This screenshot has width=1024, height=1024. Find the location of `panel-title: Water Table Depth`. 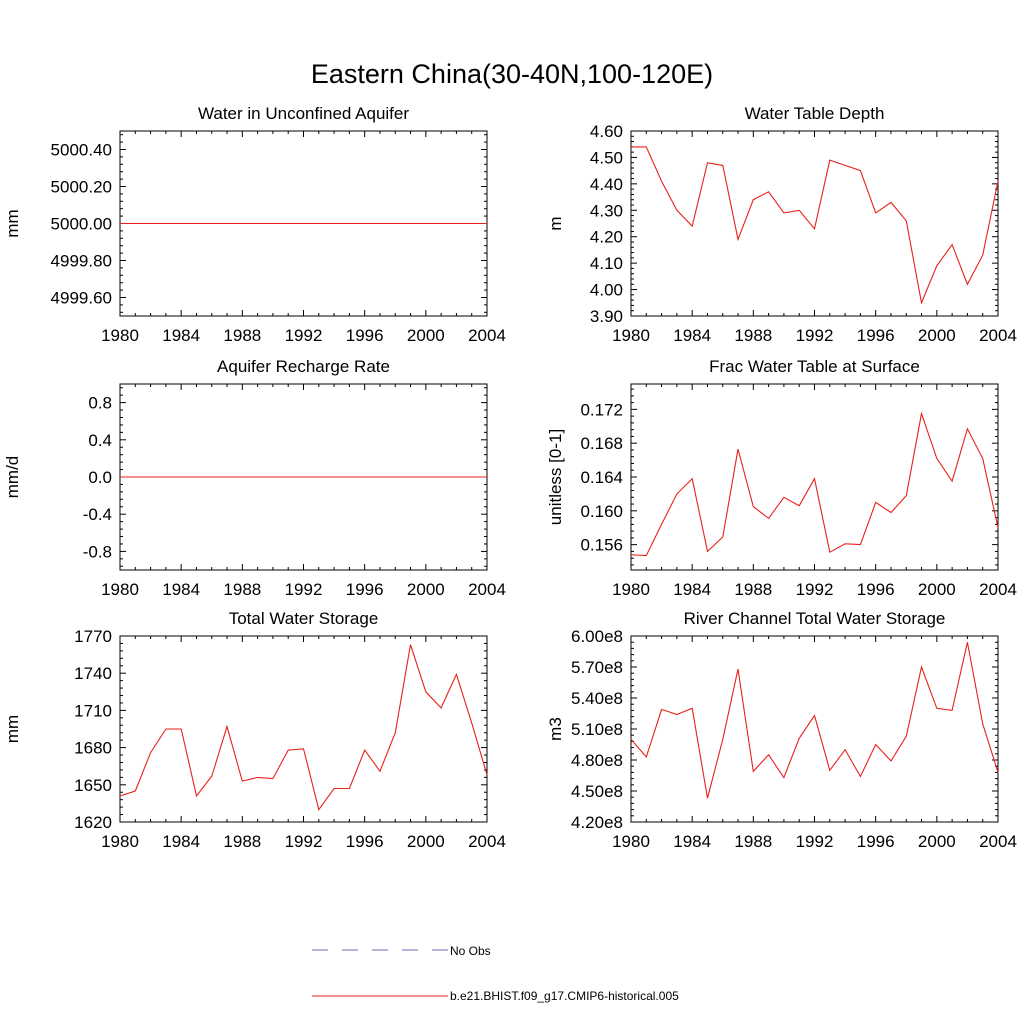

panel-title: Water Table Depth is located at coordinates (815, 113).